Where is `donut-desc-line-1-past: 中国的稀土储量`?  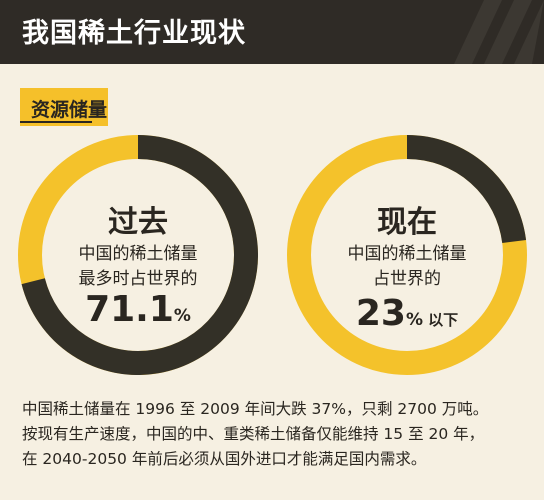
donut-desc-line-1-past: 中国的稀土储量 is located at coordinates (138, 254).